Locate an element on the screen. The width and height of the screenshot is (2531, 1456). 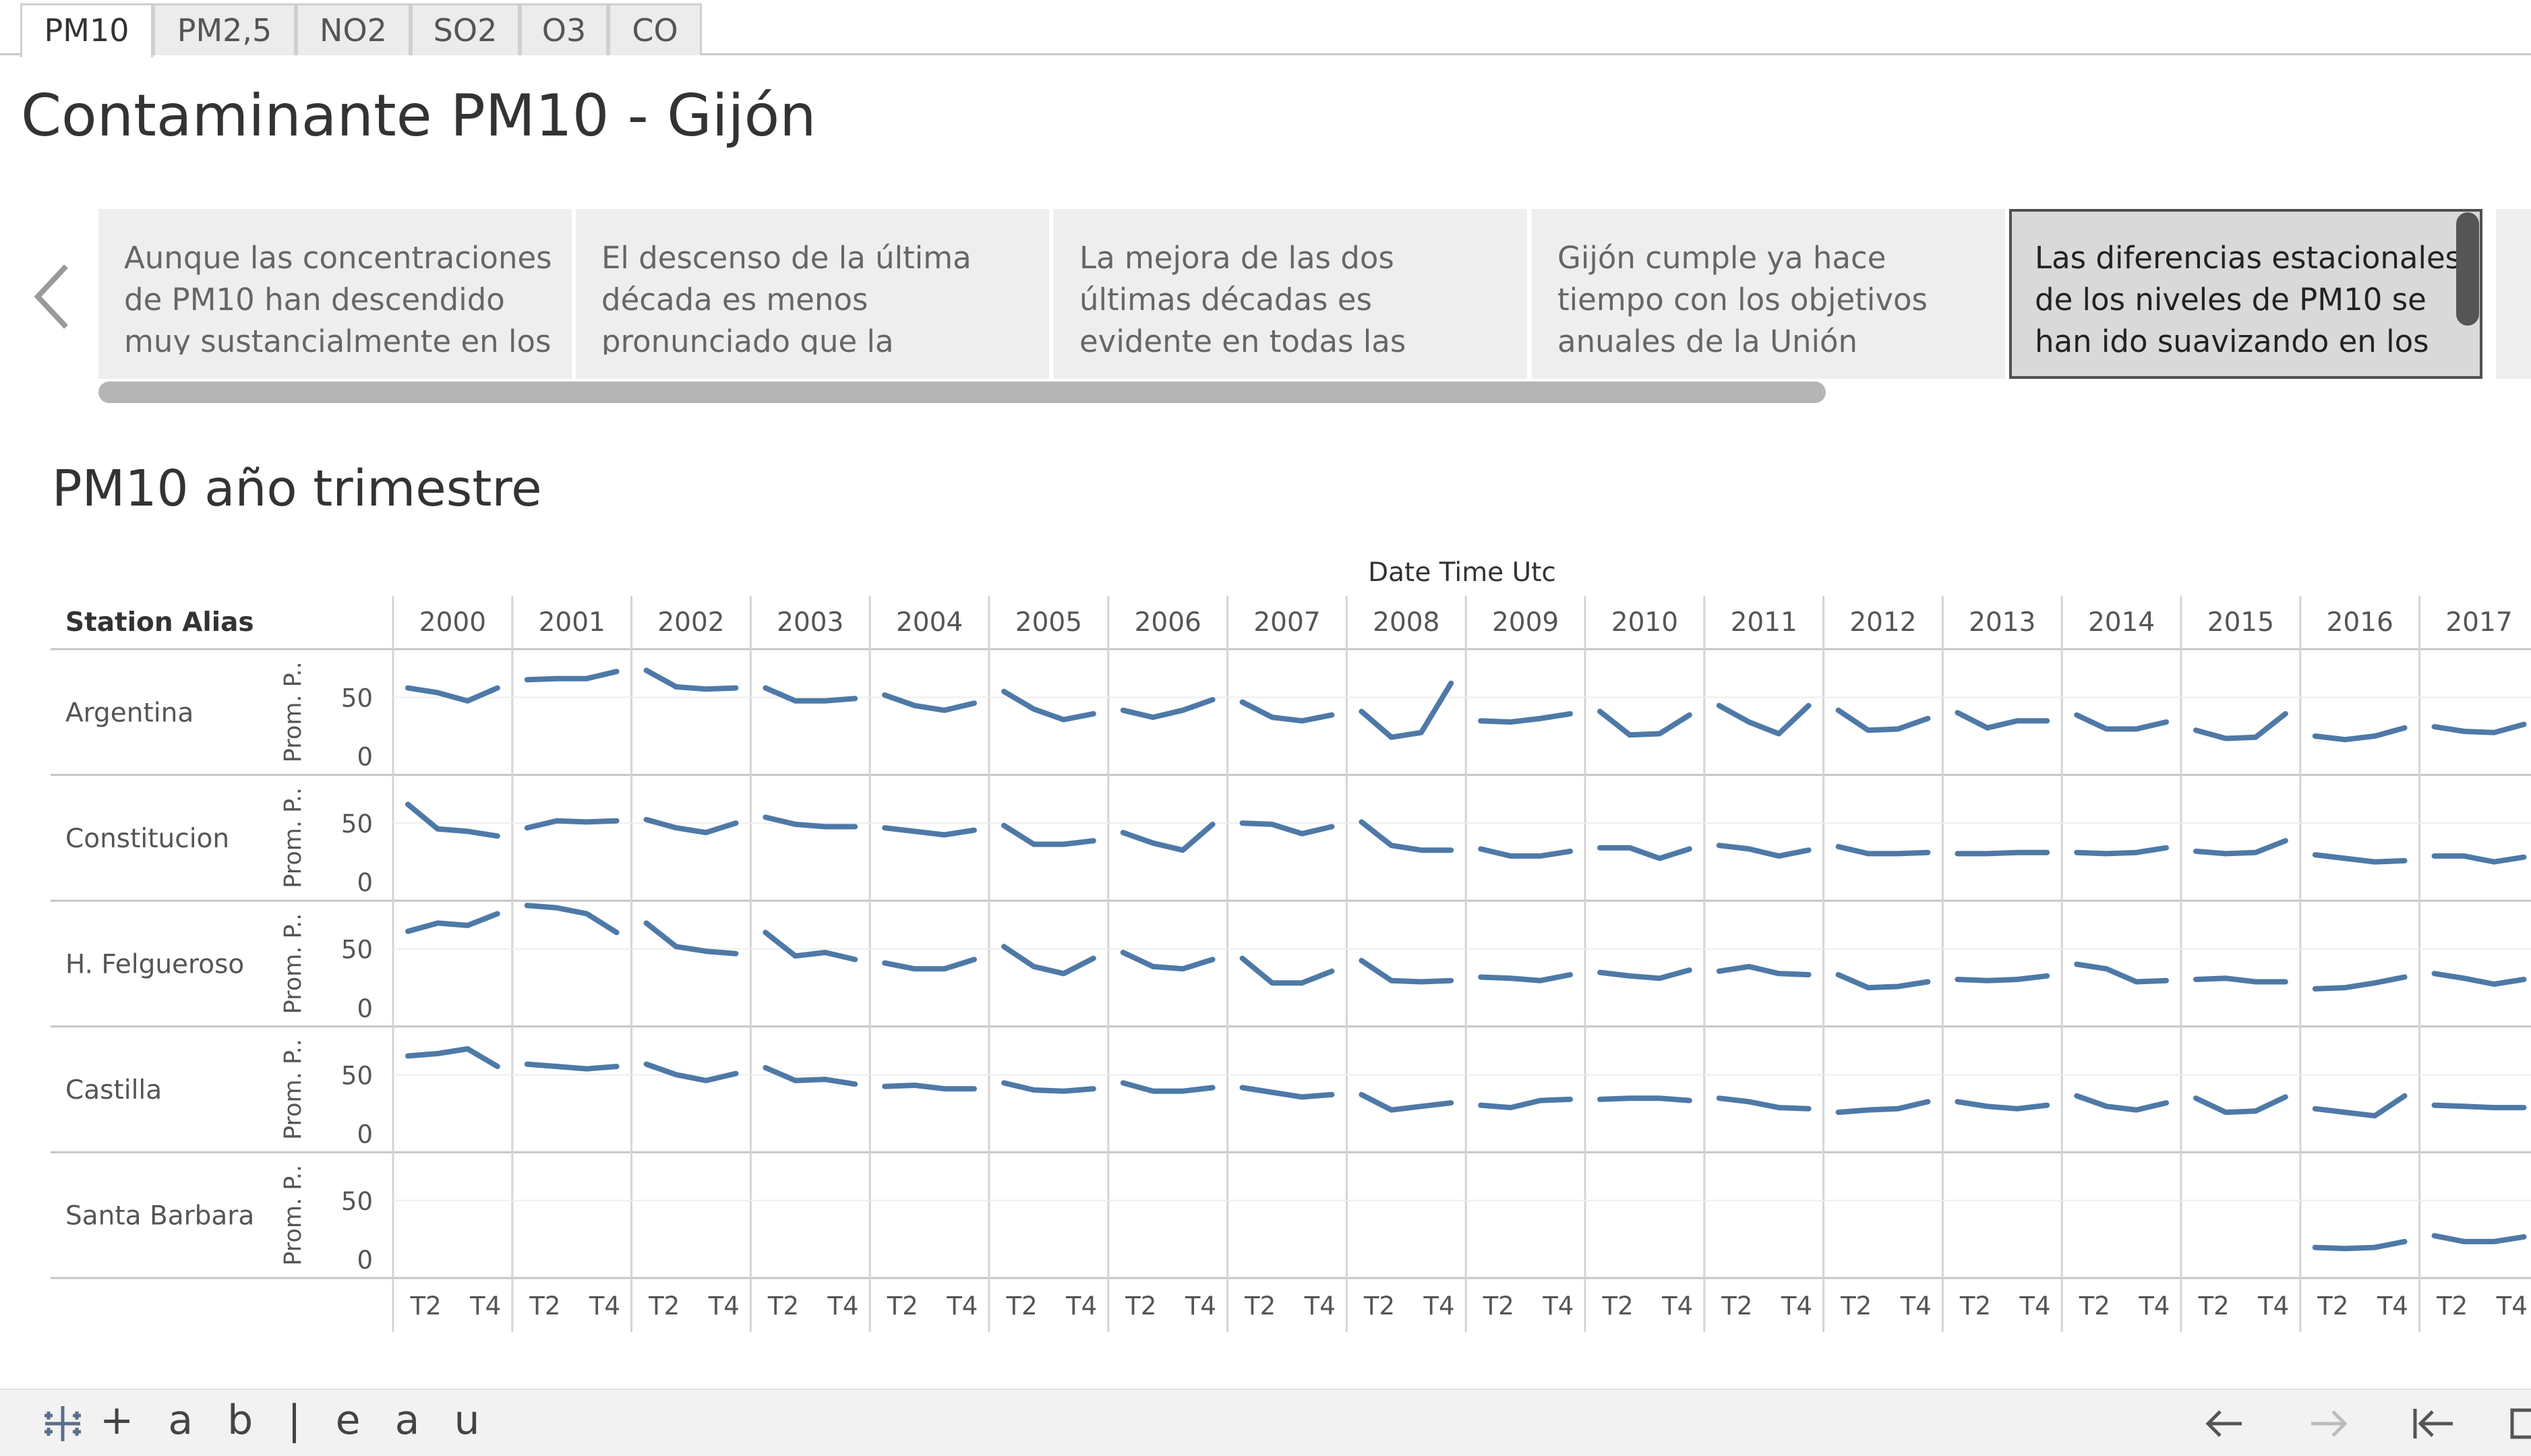
tab-so2: SO2 is located at coordinates (465, 29).